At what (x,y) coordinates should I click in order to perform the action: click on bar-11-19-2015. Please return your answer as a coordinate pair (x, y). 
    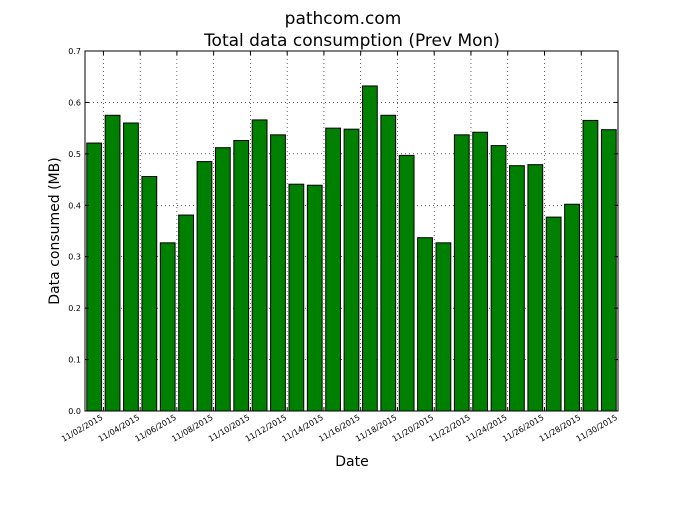
    Looking at the image, I should click on (425, 324).